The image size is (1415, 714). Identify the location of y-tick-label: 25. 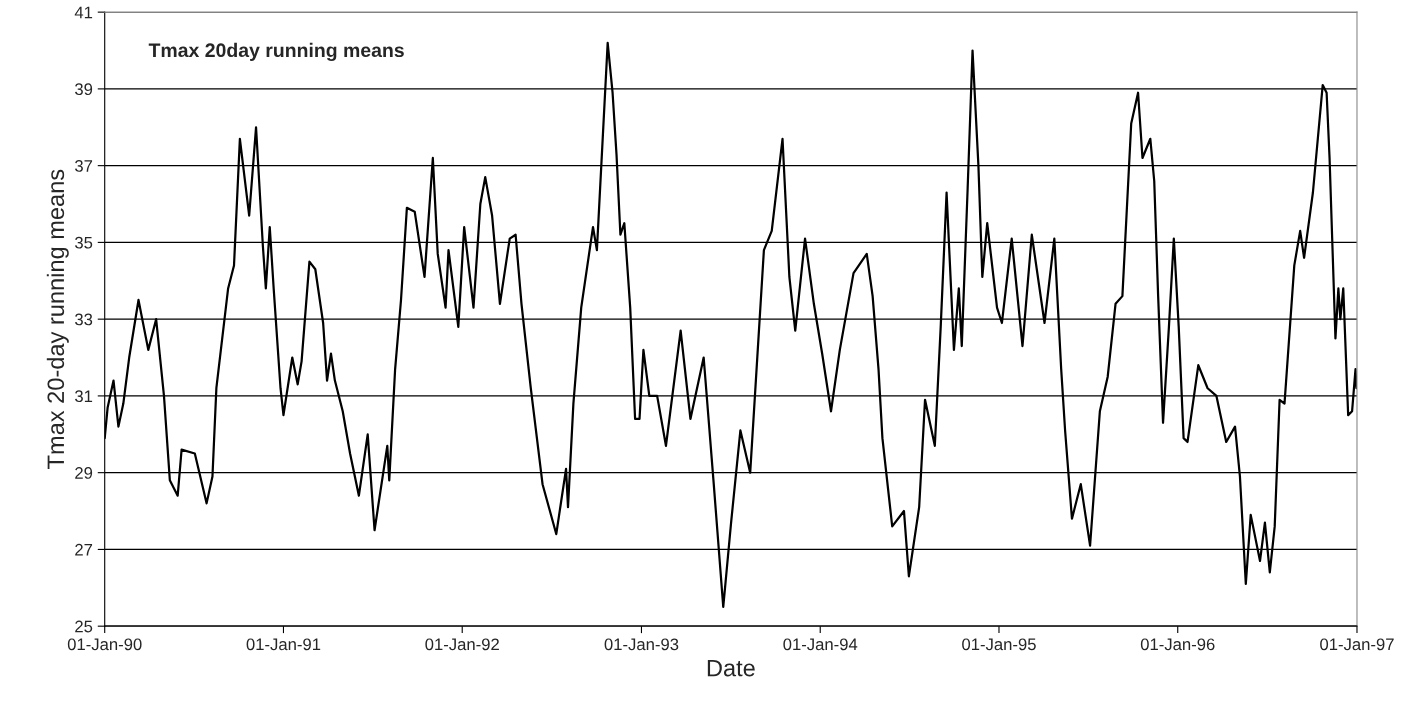
(84, 626).